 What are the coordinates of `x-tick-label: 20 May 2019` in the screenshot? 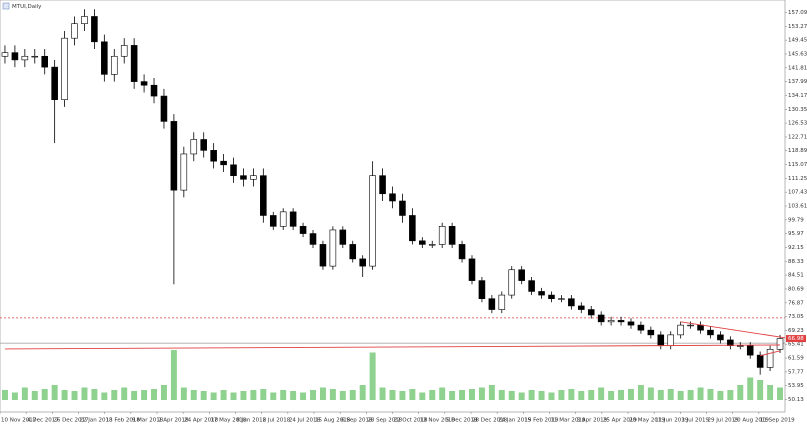 It's located at (647, 421).